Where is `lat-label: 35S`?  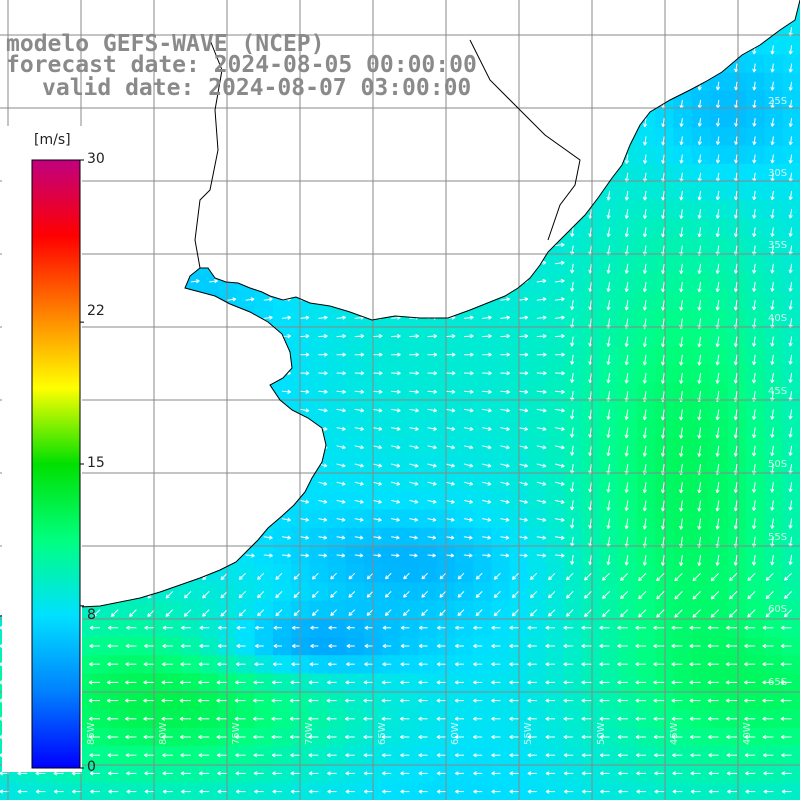 lat-label: 35S is located at coordinates (778, 245).